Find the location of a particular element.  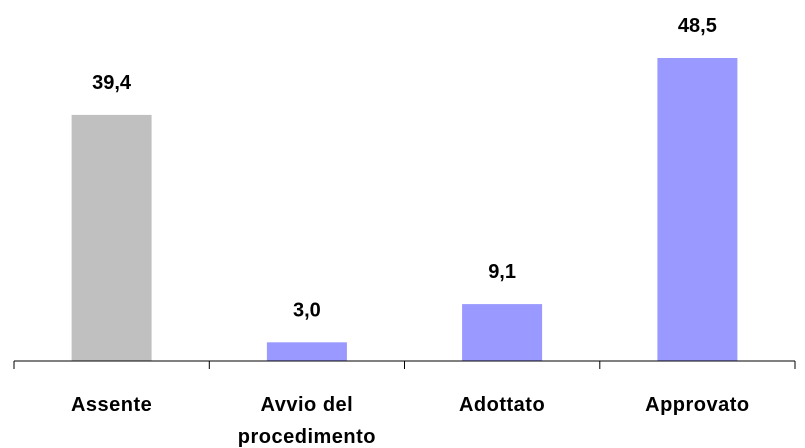

value-label-3: 48,5 is located at coordinates (697, 26).